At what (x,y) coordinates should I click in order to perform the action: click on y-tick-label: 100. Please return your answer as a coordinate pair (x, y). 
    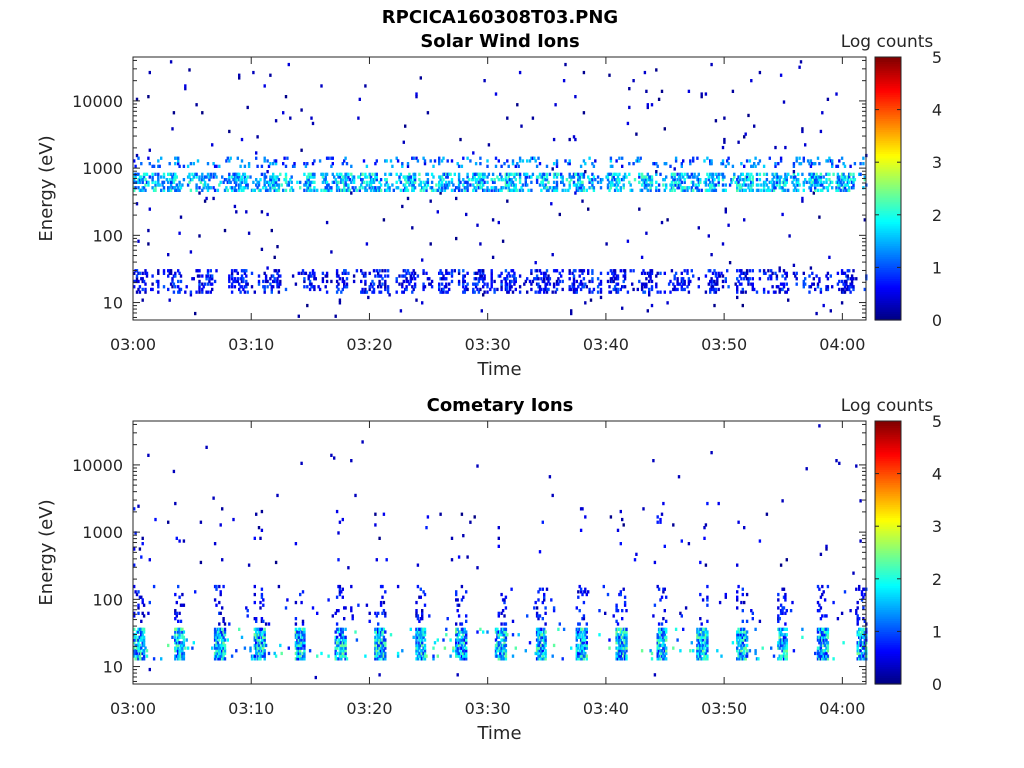
    Looking at the image, I should click on (107, 599).